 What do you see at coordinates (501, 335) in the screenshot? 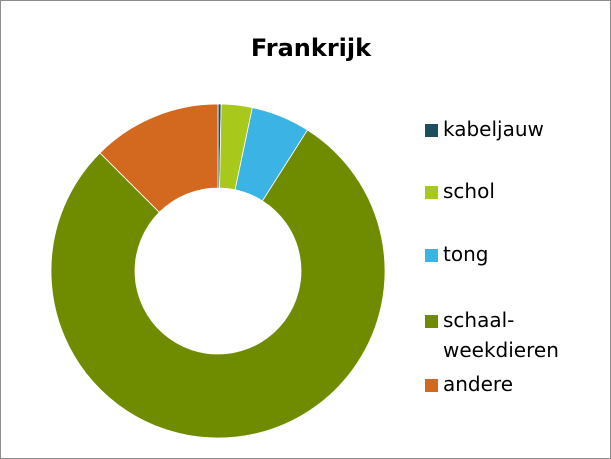
I see `legend-label: schaal- weekdieren` at bounding box center [501, 335].